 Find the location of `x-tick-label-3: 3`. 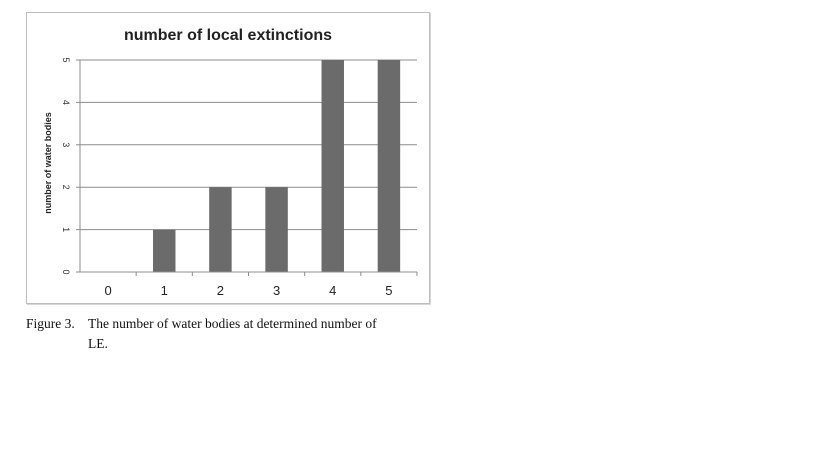

x-tick-label-3: 3 is located at coordinates (276, 290).